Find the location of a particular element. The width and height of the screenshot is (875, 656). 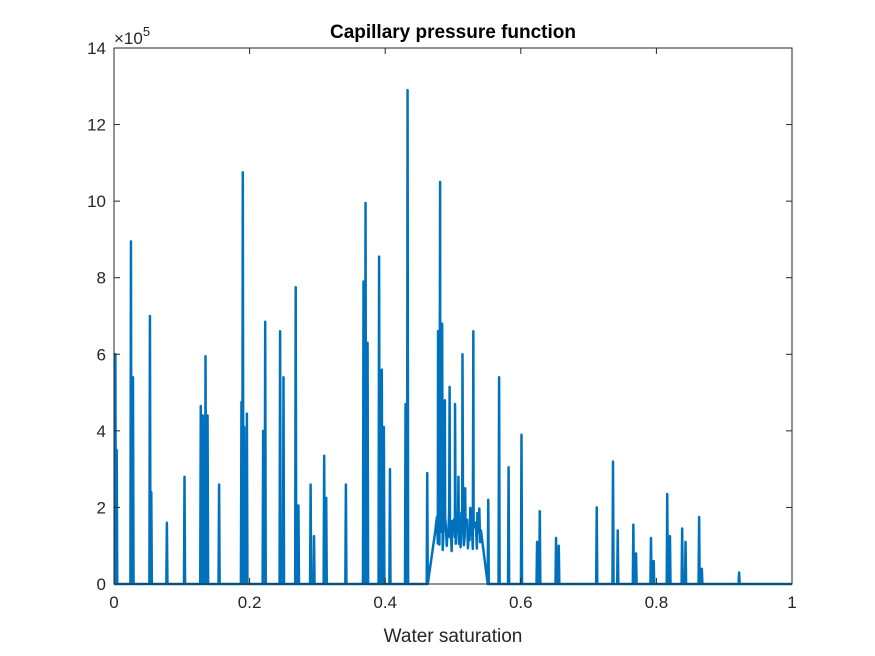

x-tick-label: 0 is located at coordinates (113, 602).